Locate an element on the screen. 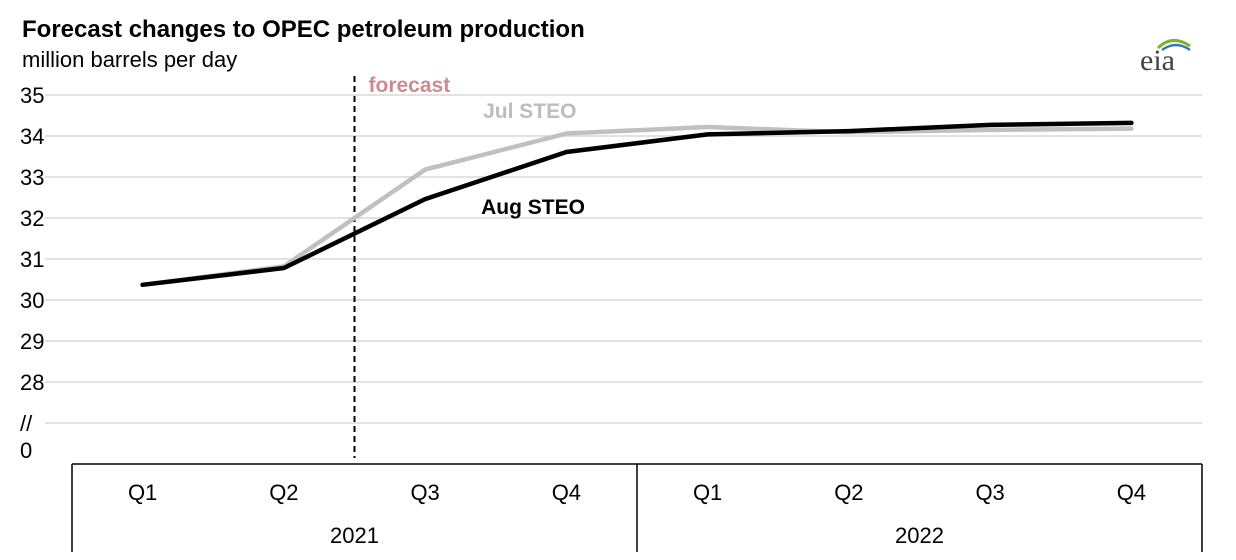  y-tick-label: 0 is located at coordinates (26, 450).